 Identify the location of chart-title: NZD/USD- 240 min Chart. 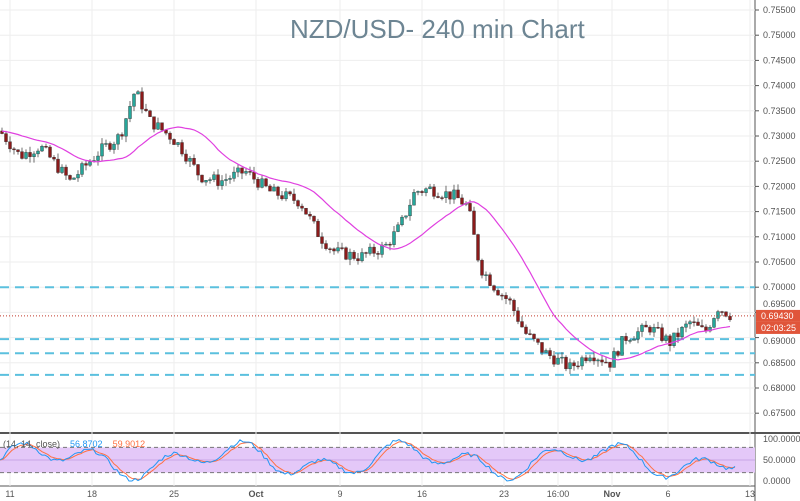
(437, 29).